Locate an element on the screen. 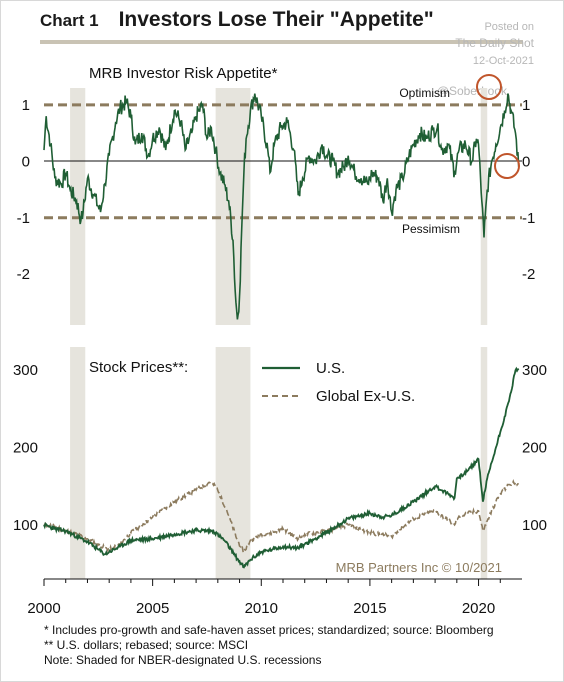  legend: U.S. Global Ex-U.S. is located at coordinates (338, 382).